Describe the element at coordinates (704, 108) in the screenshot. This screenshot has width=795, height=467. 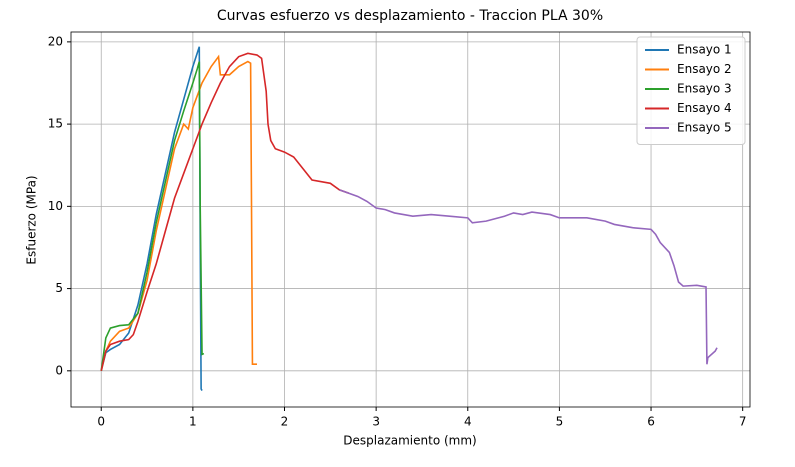
I see `legend-label: Ensayo 4` at that location.